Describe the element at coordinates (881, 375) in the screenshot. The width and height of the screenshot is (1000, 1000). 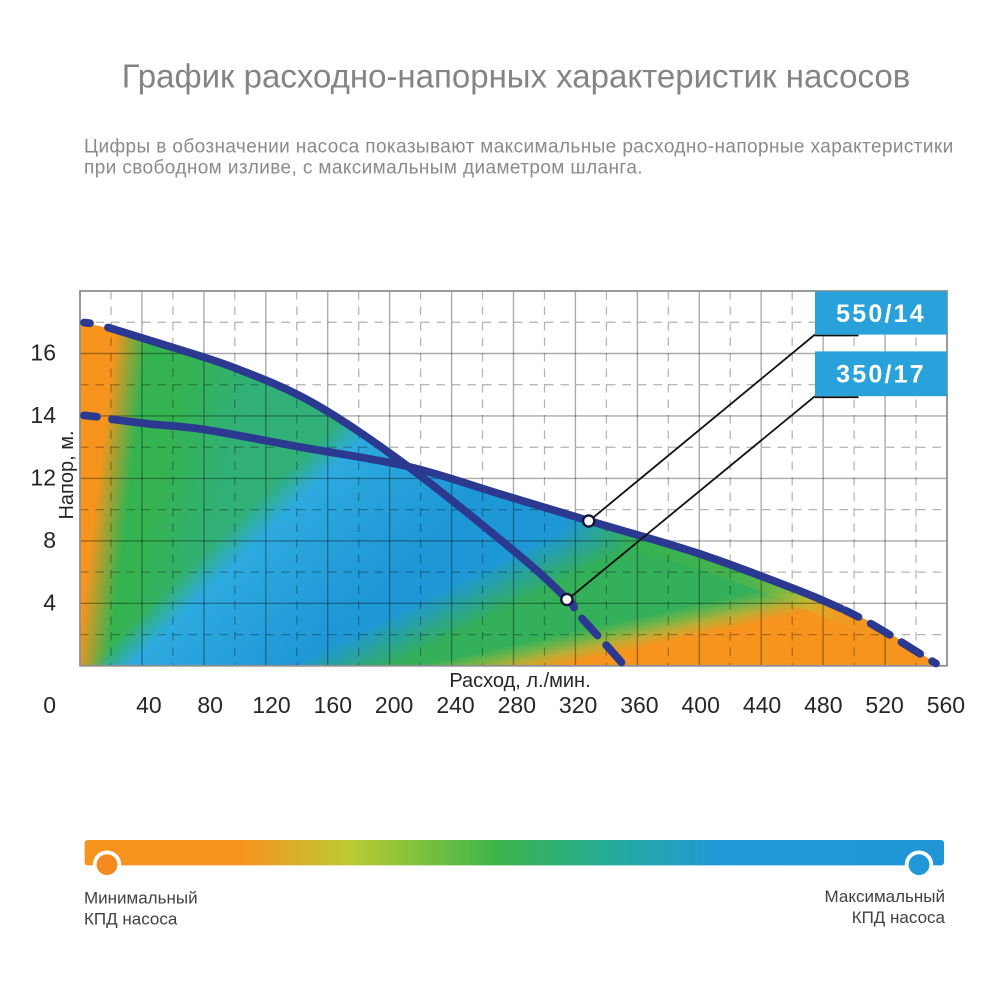
I see `svg-text: 350/17` at that location.